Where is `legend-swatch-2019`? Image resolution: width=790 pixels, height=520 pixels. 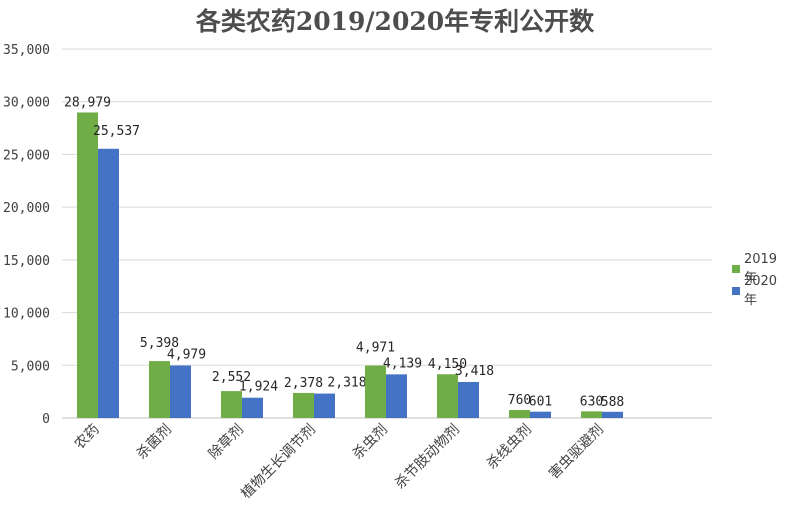
legend-swatch-2019 is located at coordinates (736, 269).